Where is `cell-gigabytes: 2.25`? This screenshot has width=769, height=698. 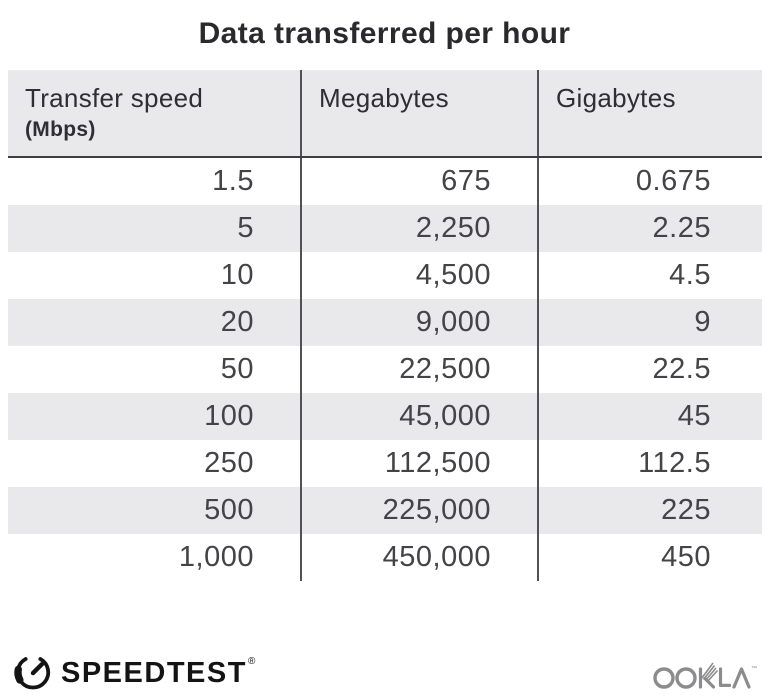
cell-gigabytes: 2.25 is located at coordinates (681, 228).